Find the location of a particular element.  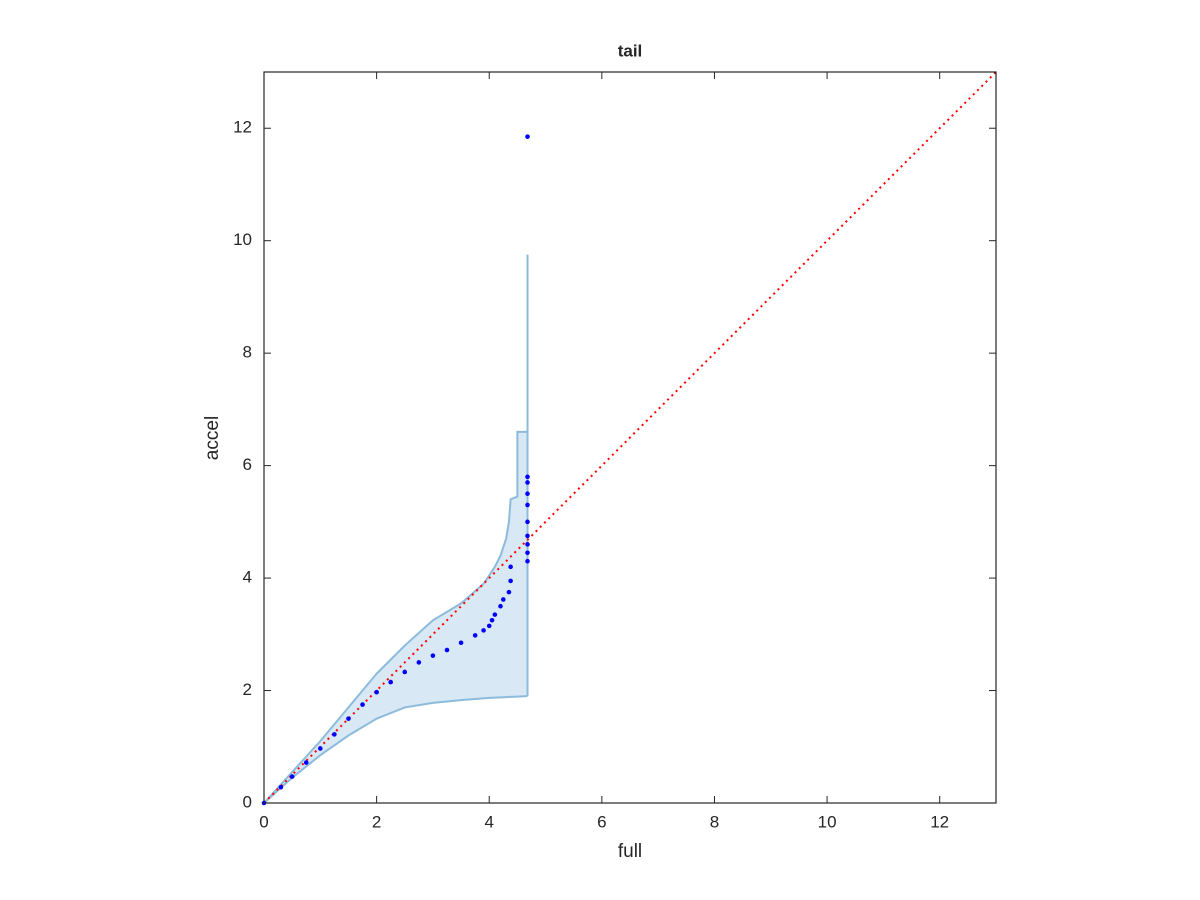

x-tick-label: 10 is located at coordinates (827, 821).